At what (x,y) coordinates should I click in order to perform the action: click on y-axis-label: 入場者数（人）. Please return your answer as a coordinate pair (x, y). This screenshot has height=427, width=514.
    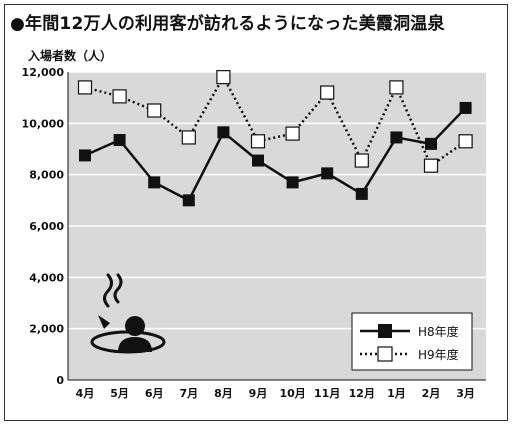
    Looking at the image, I should click on (70, 56).